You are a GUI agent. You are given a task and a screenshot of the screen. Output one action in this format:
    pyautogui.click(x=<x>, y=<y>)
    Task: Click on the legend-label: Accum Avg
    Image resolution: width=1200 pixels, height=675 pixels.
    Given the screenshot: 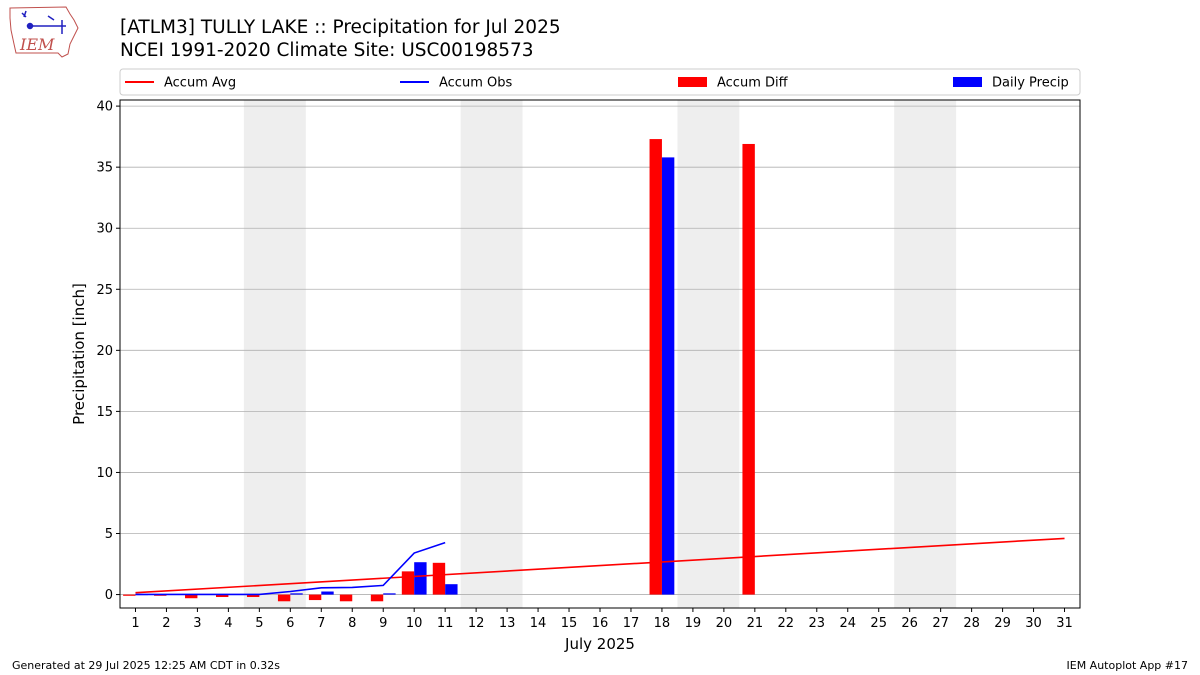 What is the action you would take?
    pyautogui.click(x=200, y=83)
    